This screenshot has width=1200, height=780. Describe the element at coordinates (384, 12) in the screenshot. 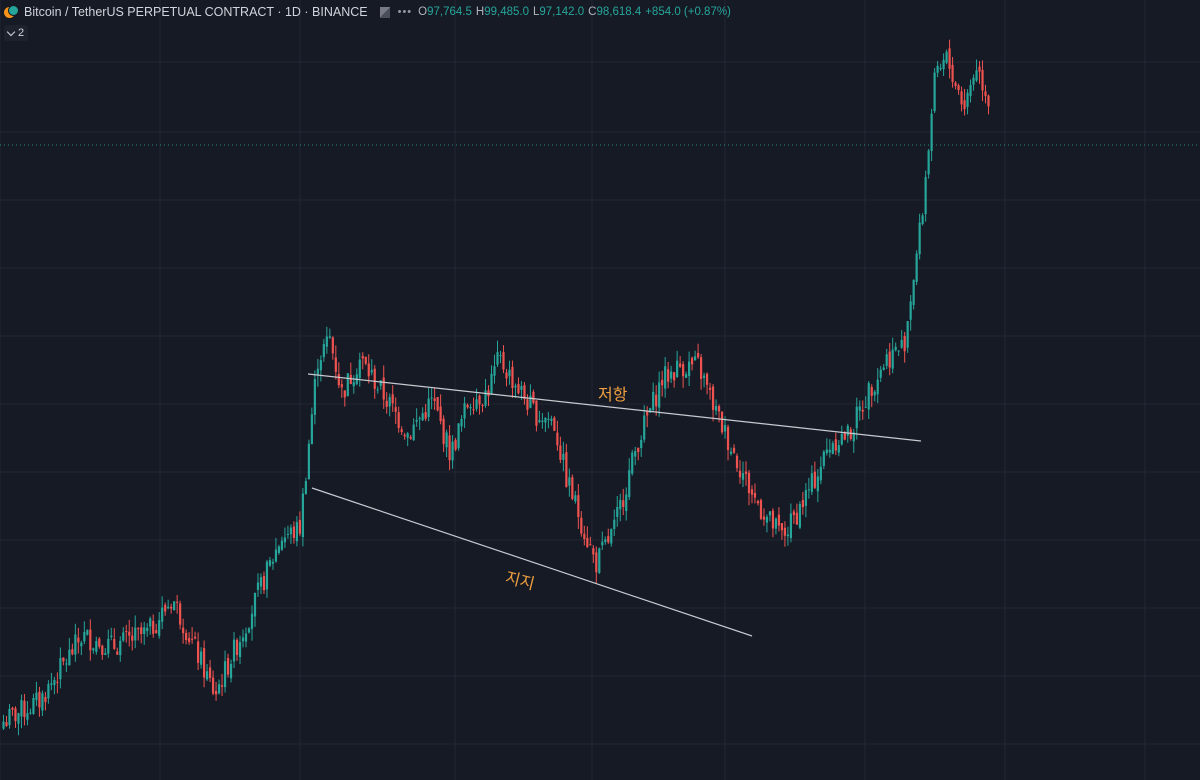

I see `flag-icon` at that location.